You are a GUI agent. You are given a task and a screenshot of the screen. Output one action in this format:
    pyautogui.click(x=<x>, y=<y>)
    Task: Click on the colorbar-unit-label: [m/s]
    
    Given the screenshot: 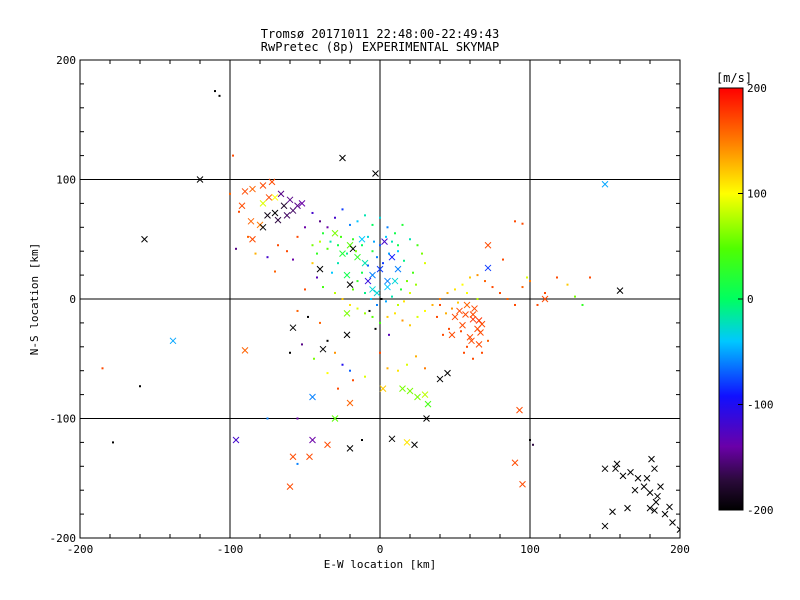 What is the action you would take?
    pyautogui.click(x=734, y=78)
    